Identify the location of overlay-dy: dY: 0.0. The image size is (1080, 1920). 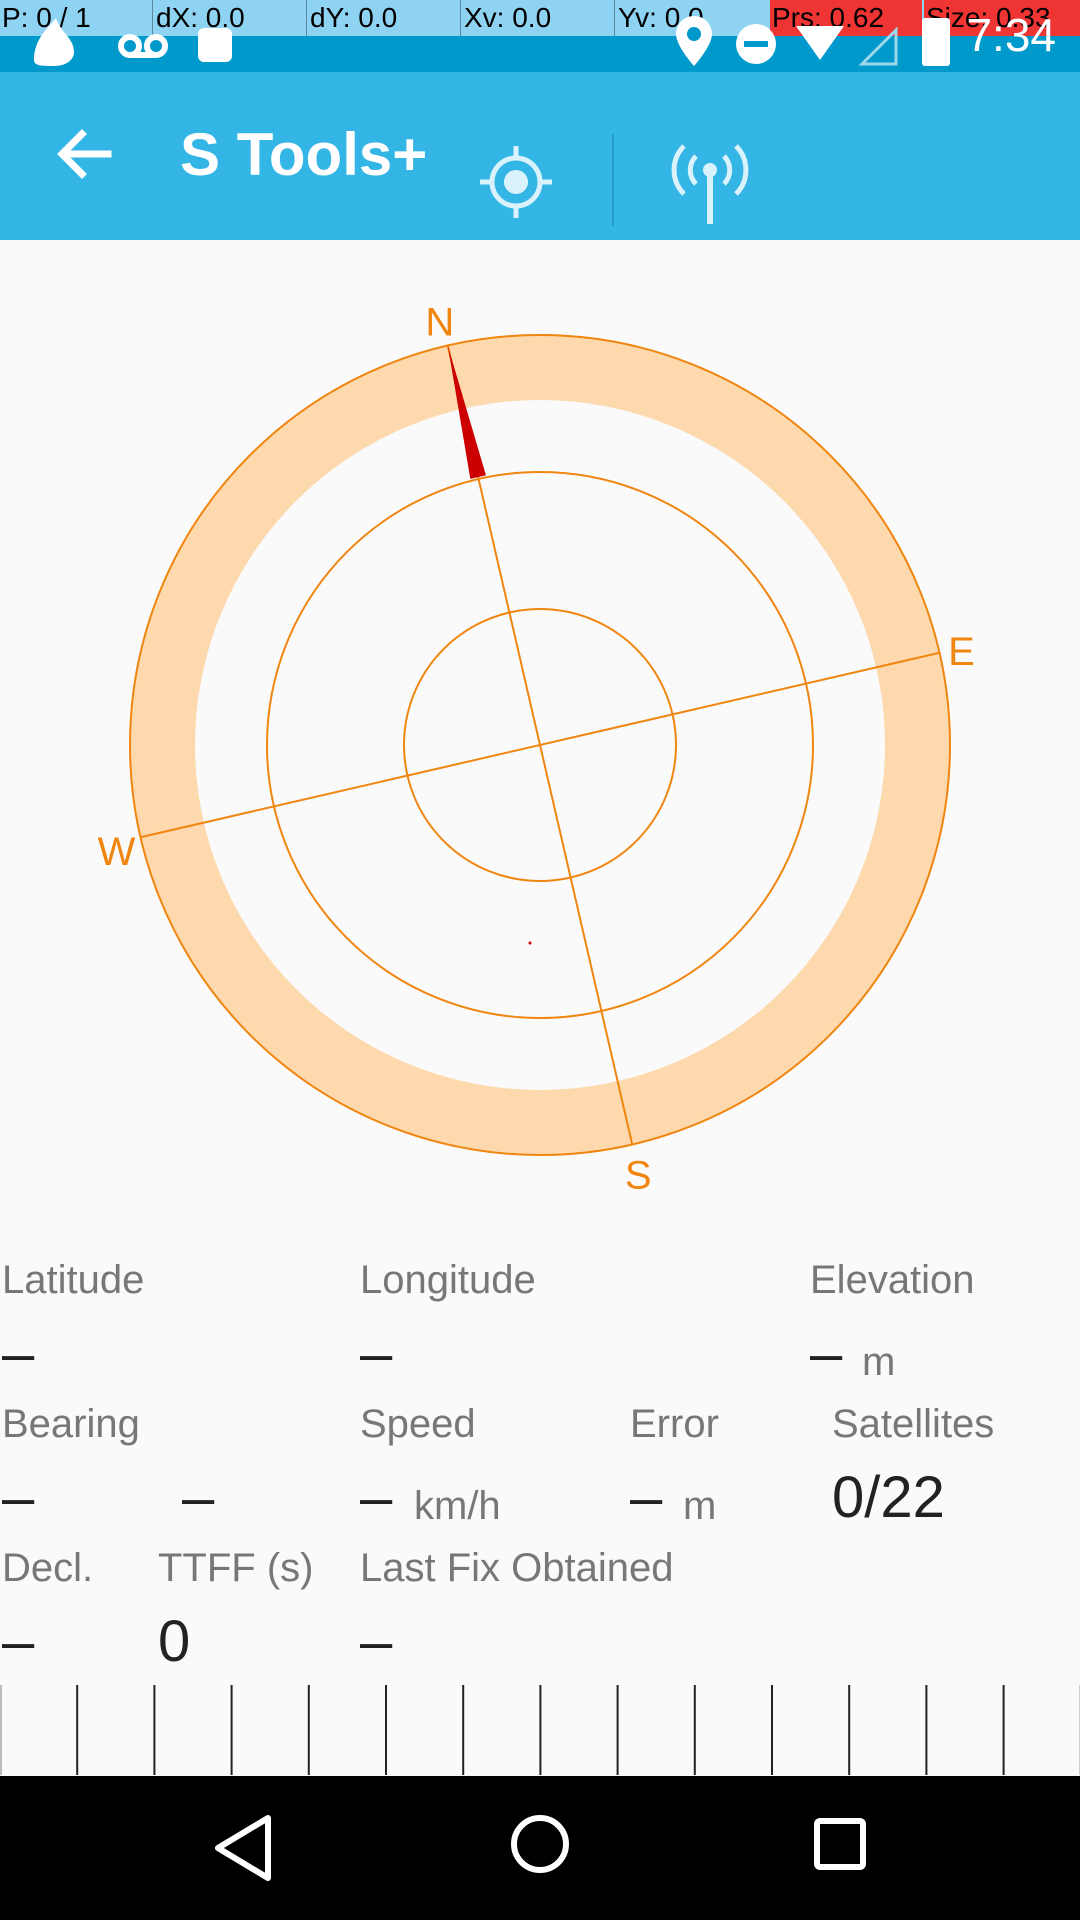
(354, 17).